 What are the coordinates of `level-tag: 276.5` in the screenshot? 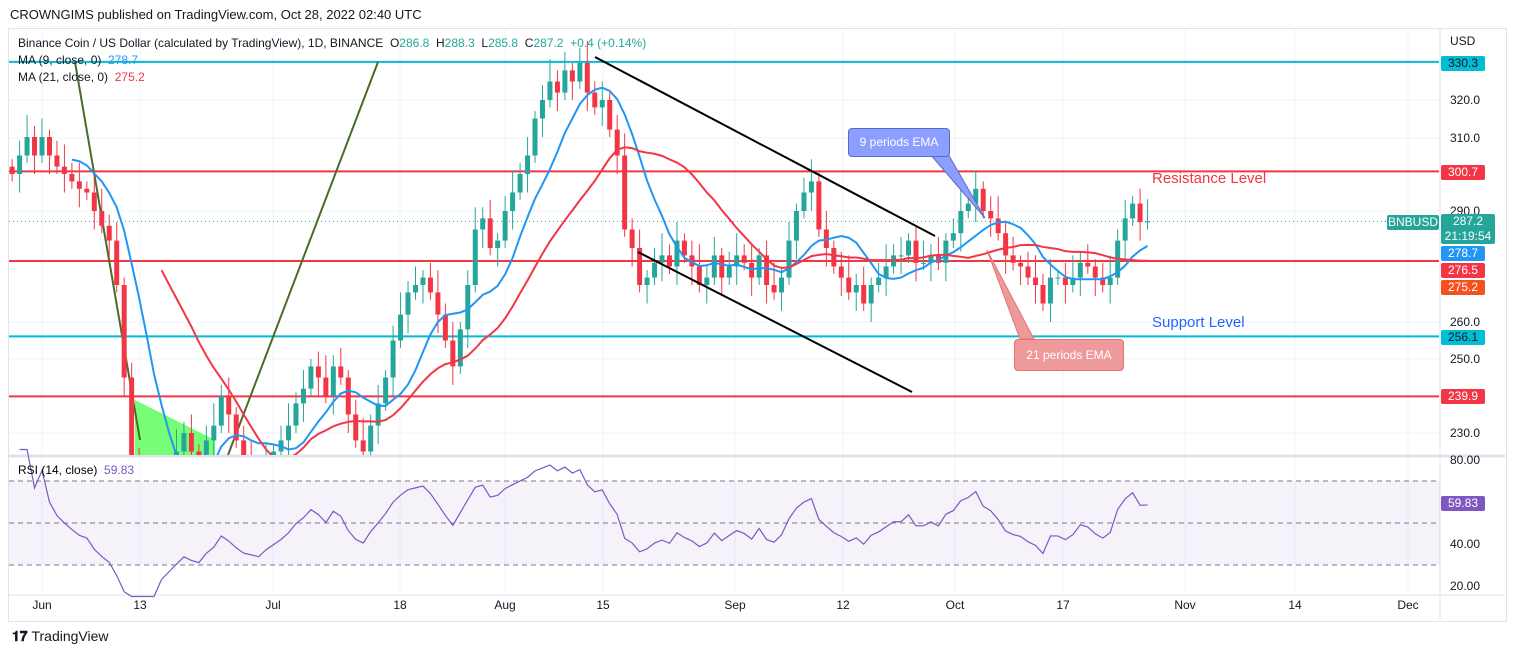 It's located at (1463, 270).